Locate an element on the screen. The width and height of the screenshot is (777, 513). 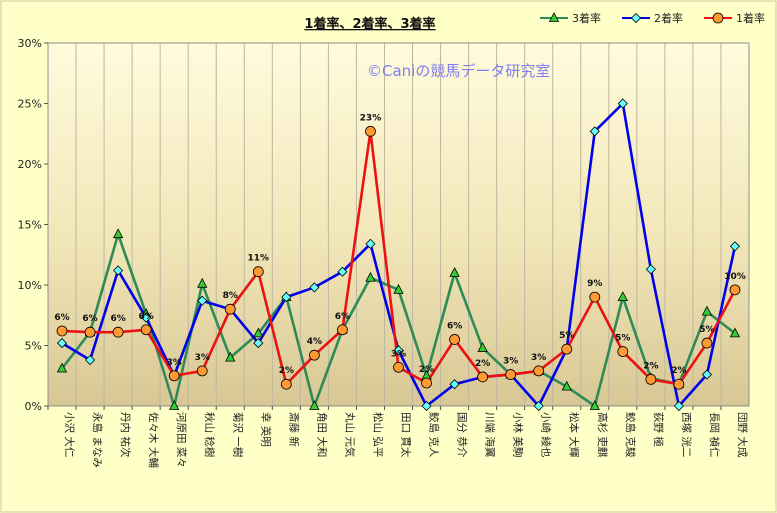
x-tick-label: 小林 美駒 is located at coordinates (518, 434).